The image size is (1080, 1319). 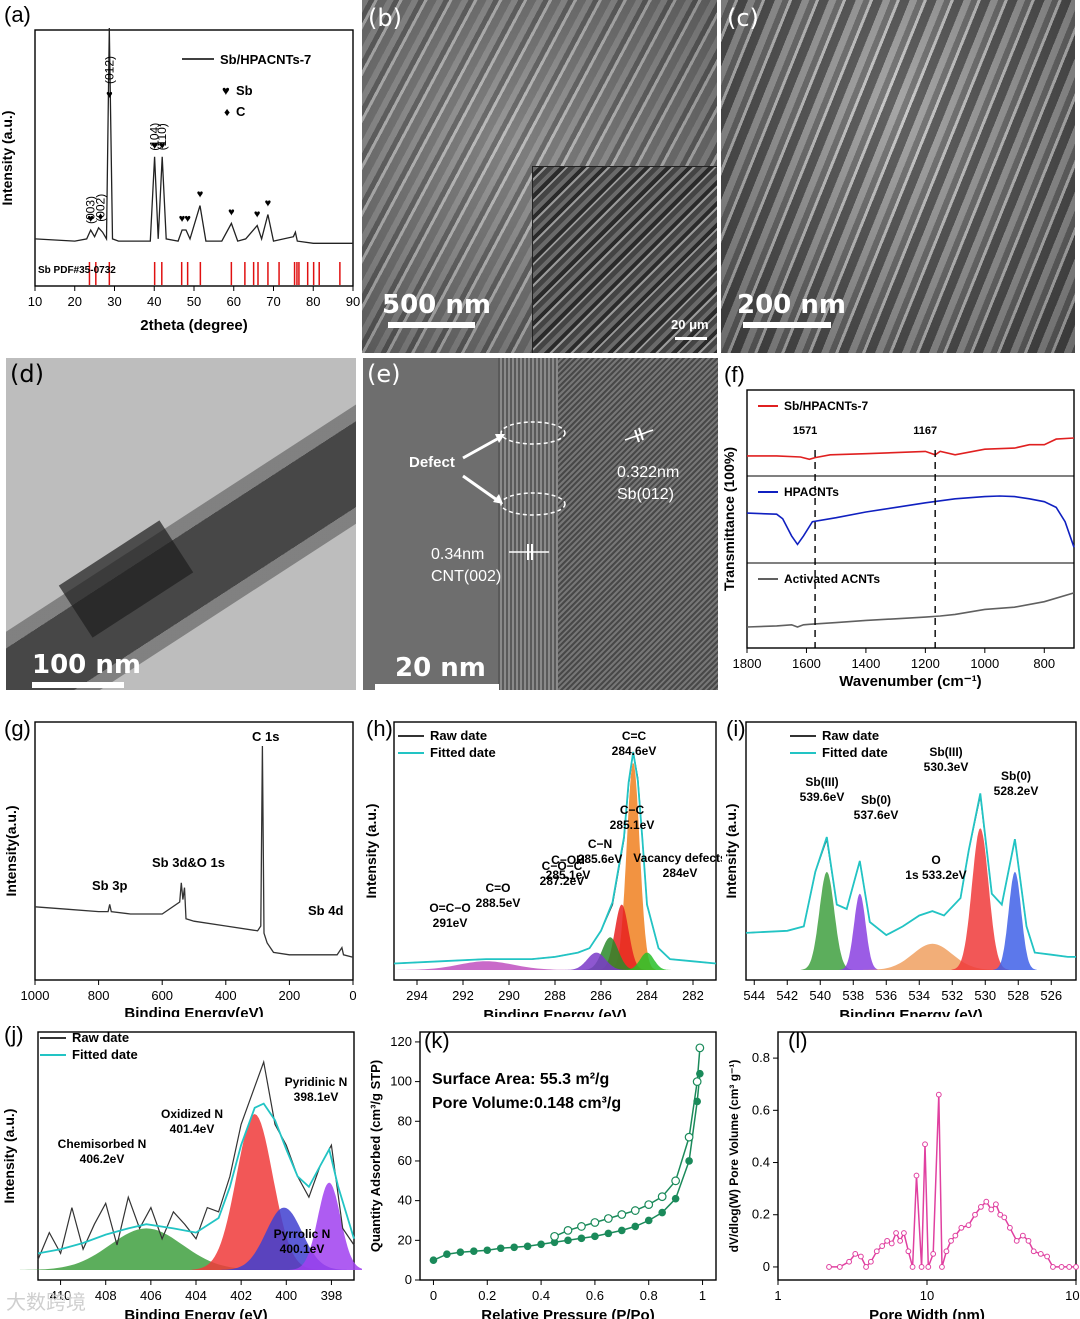 What do you see at coordinates (162, 136) in the screenshot?
I see `peak-label: (110)` at bounding box center [162, 136].